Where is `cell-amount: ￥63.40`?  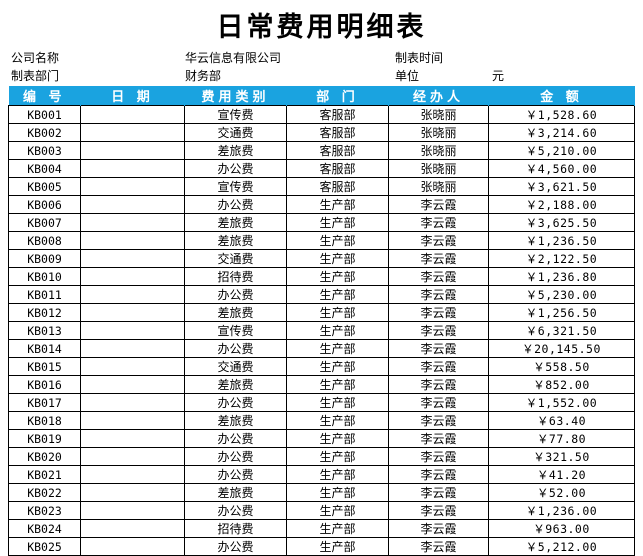 cell-amount: ￥63.40 is located at coordinates (561, 420).